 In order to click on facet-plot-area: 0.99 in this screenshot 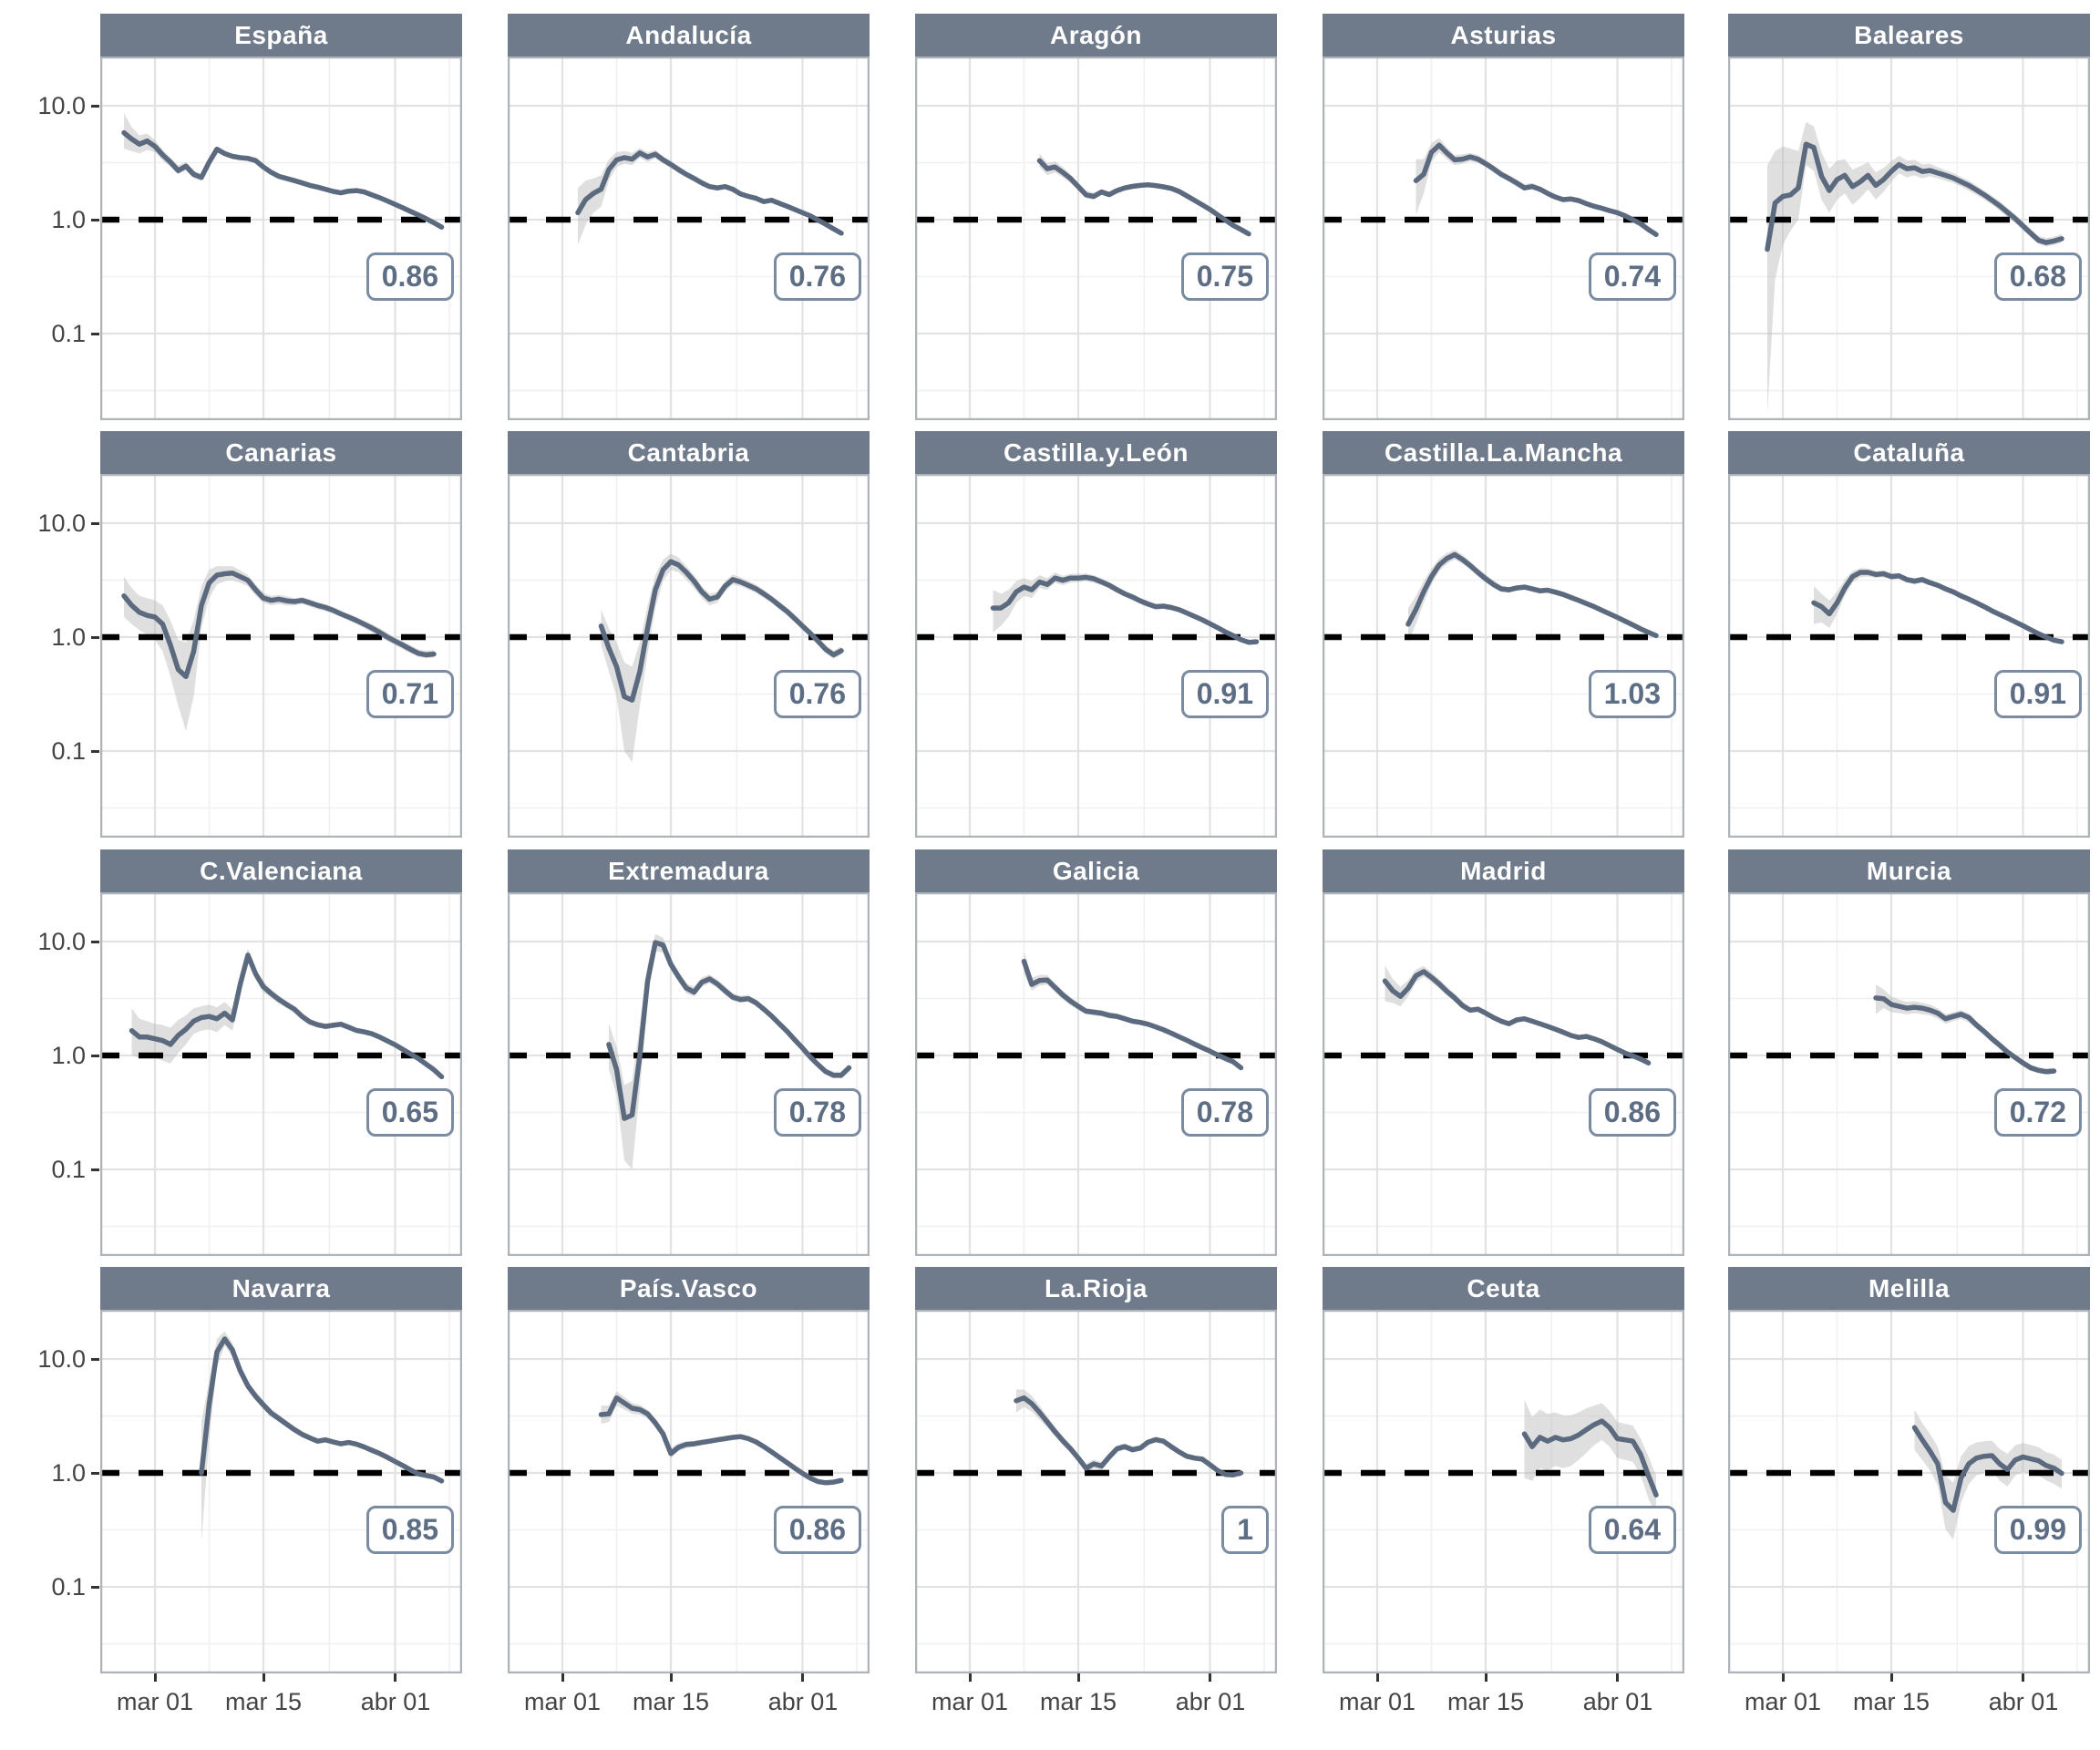, I will do `click(1909, 1492)`.